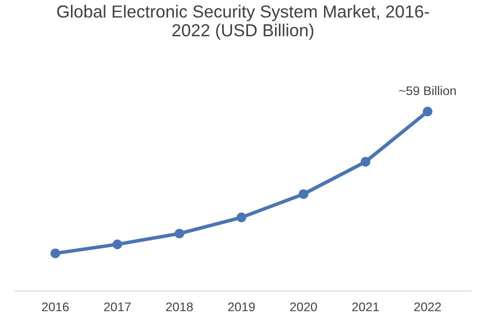  I want to click on chart-title: Global Electronic Security System Market, 2016- 2022 (USD Billion), so click(243, 22).